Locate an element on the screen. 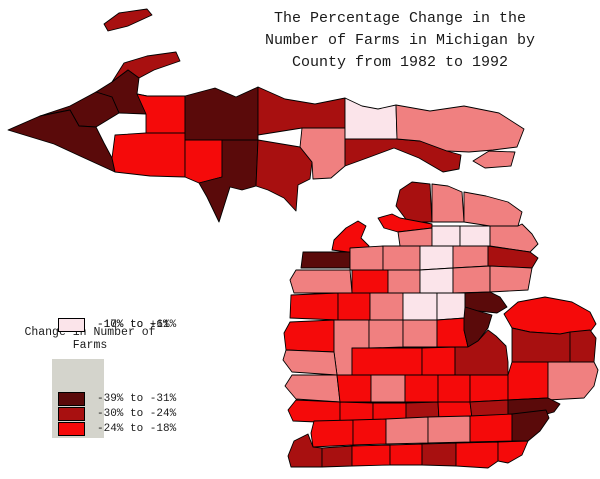 The height and width of the screenshot is (479, 600). county-st-clair is located at coordinates (573, 381).